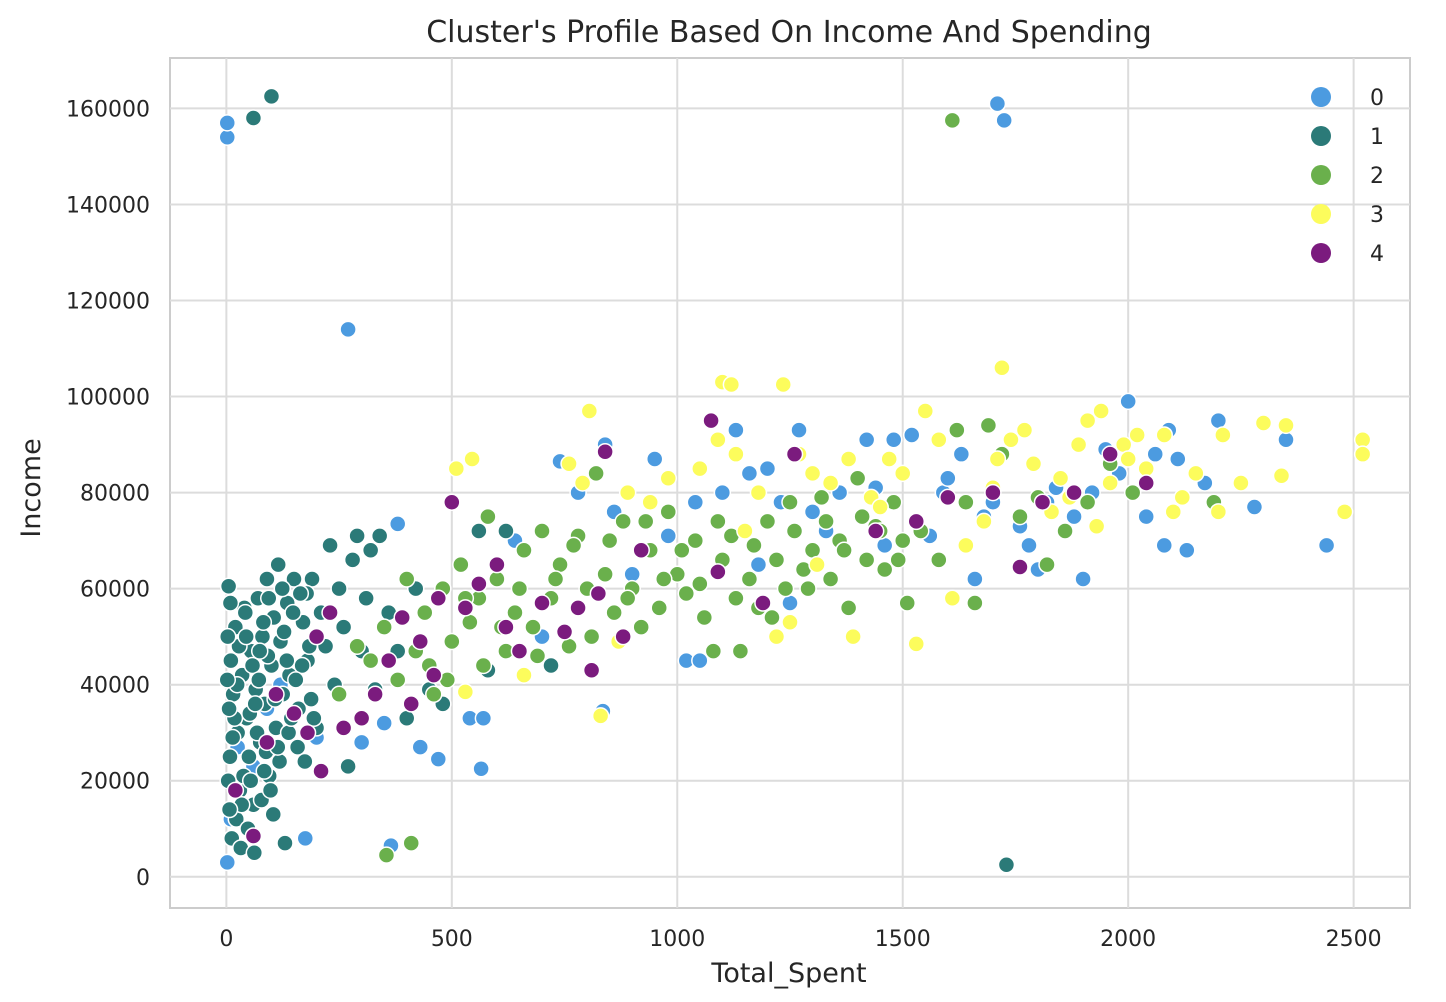 The width and height of the screenshot is (1446, 1002). Describe the element at coordinates (108, 109) in the screenshot. I see `y-tick-label: 160000` at that location.